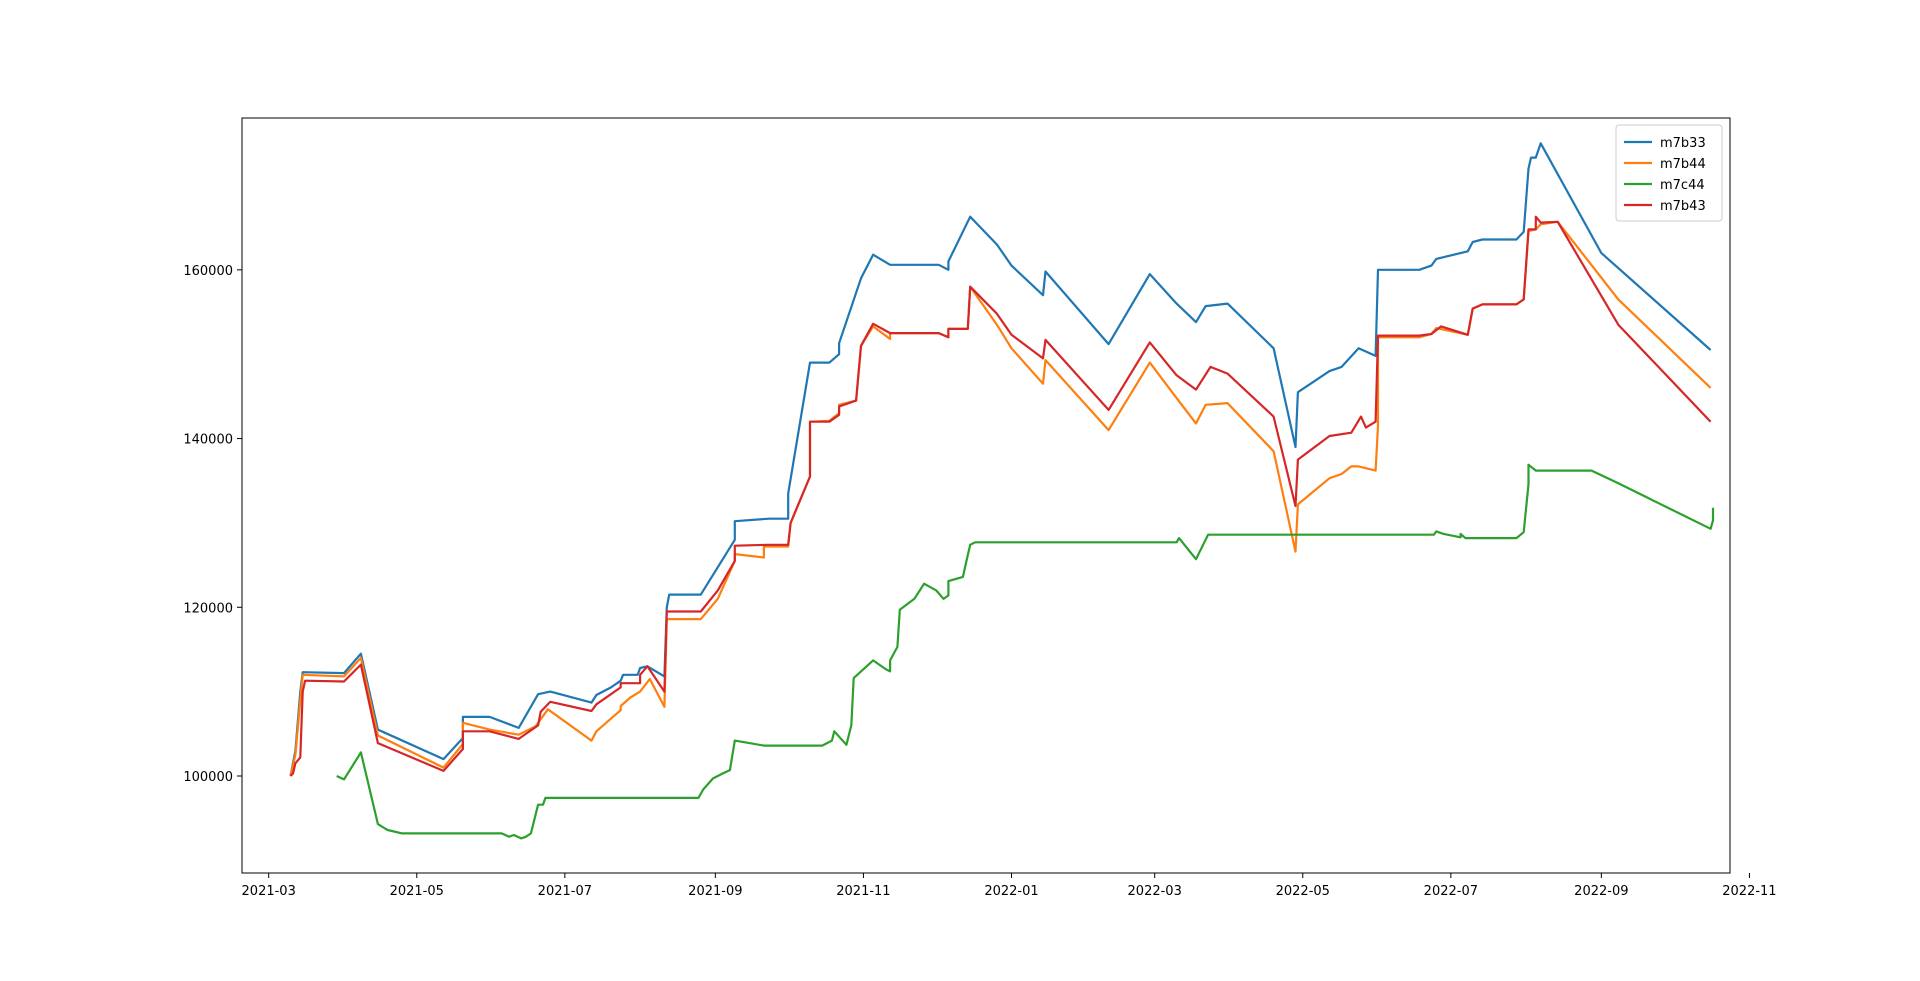 The image size is (1920, 981). I want to click on x-tick-label: 2022-01, so click(1011, 891).